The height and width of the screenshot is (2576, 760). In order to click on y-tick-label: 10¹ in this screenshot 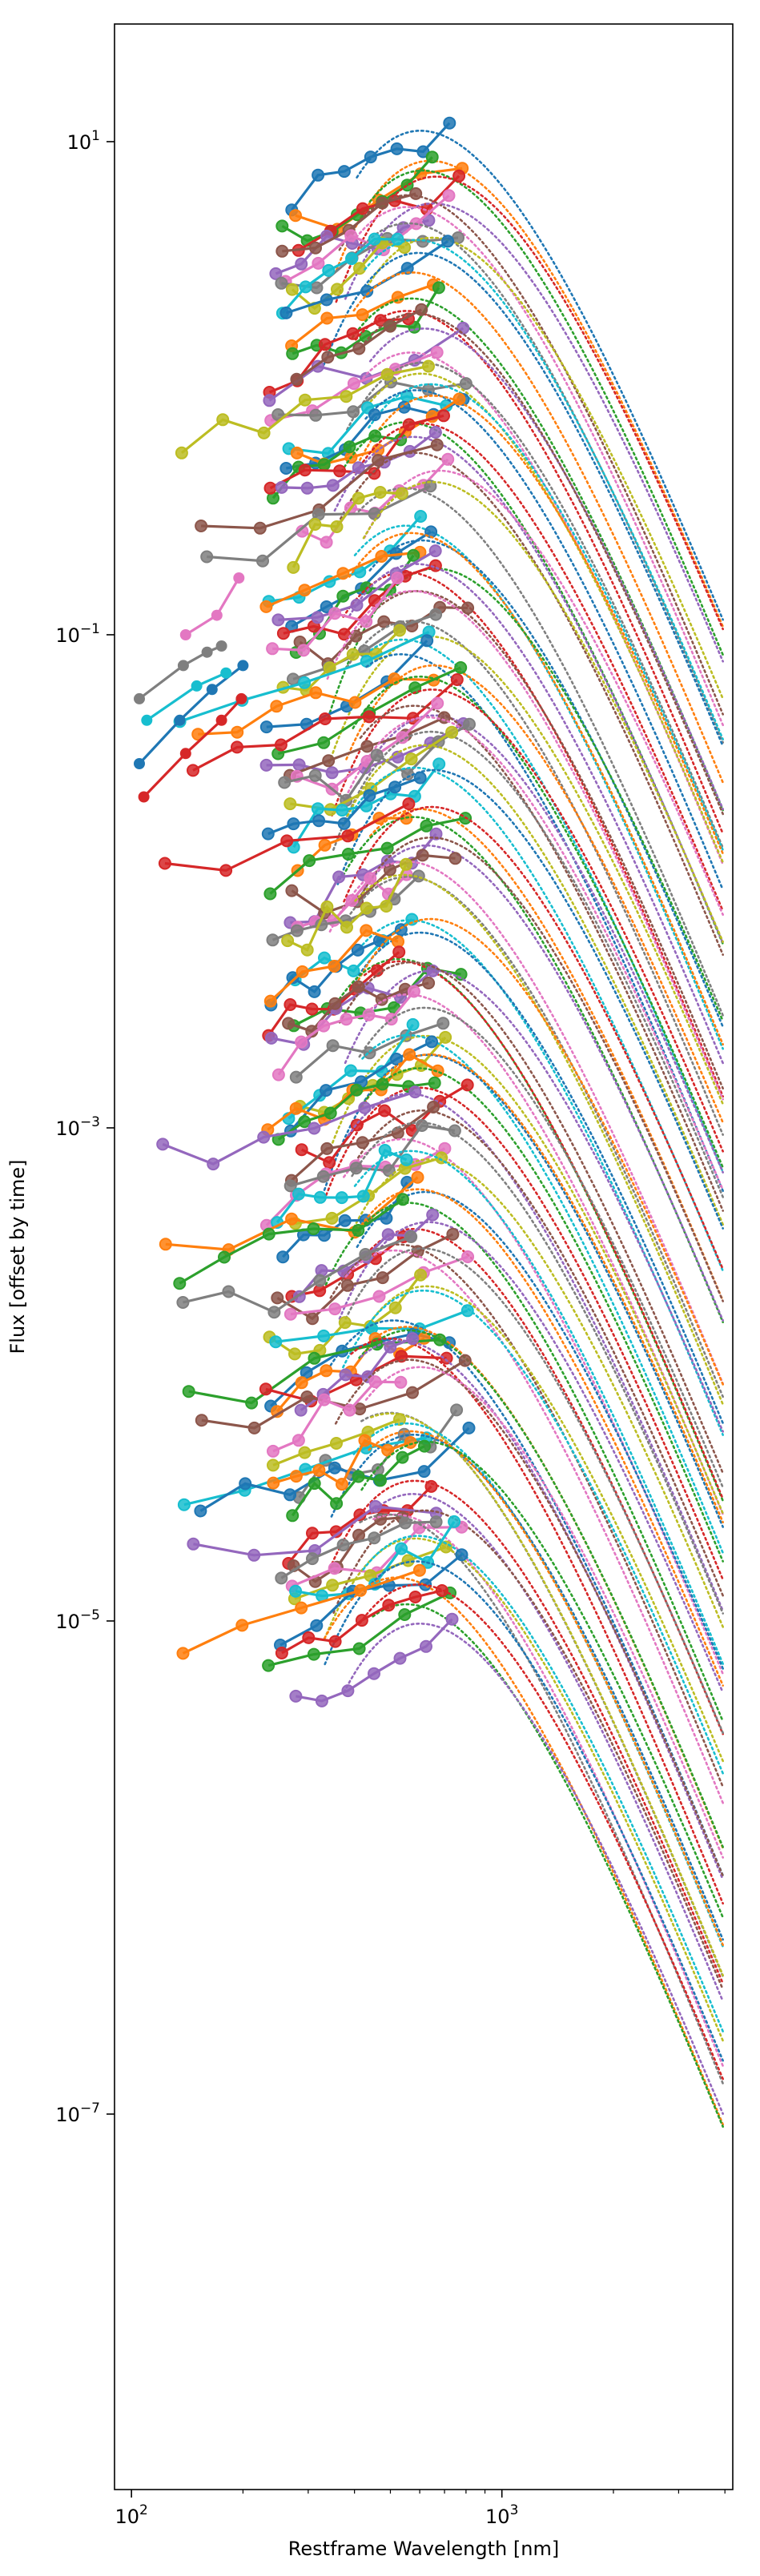, I will do `click(83, 141)`.